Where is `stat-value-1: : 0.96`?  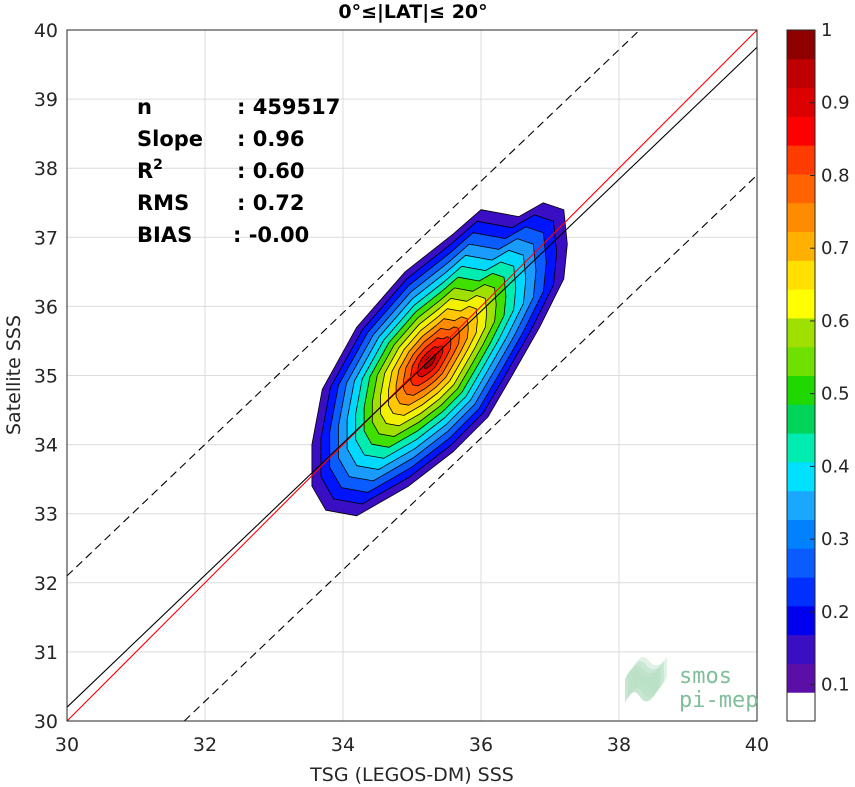
stat-value-1: : 0.96 is located at coordinates (271, 139).